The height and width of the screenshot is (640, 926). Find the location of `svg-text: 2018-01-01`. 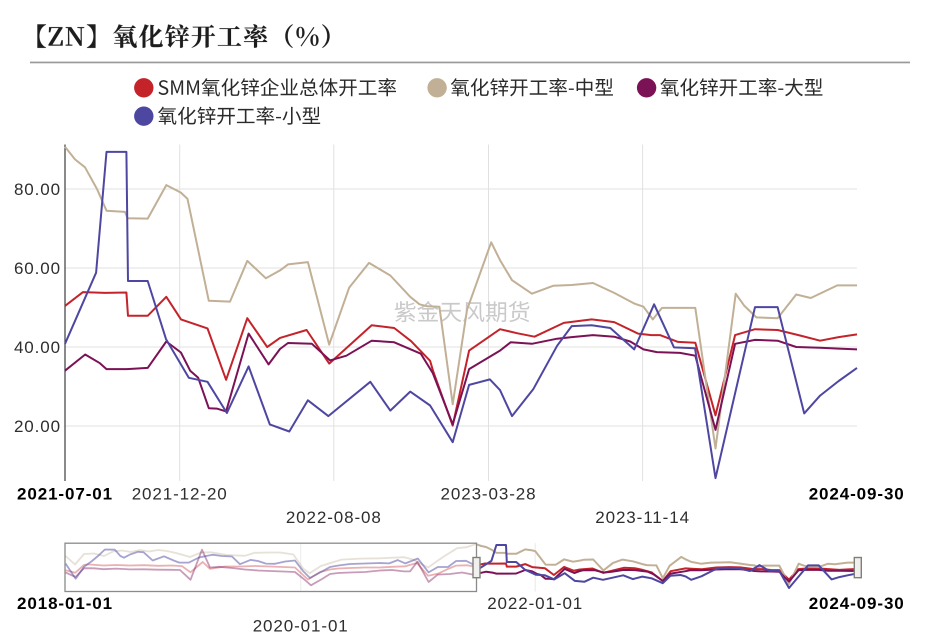

svg-text: 2018-01-01 is located at coordinates (65, 603).